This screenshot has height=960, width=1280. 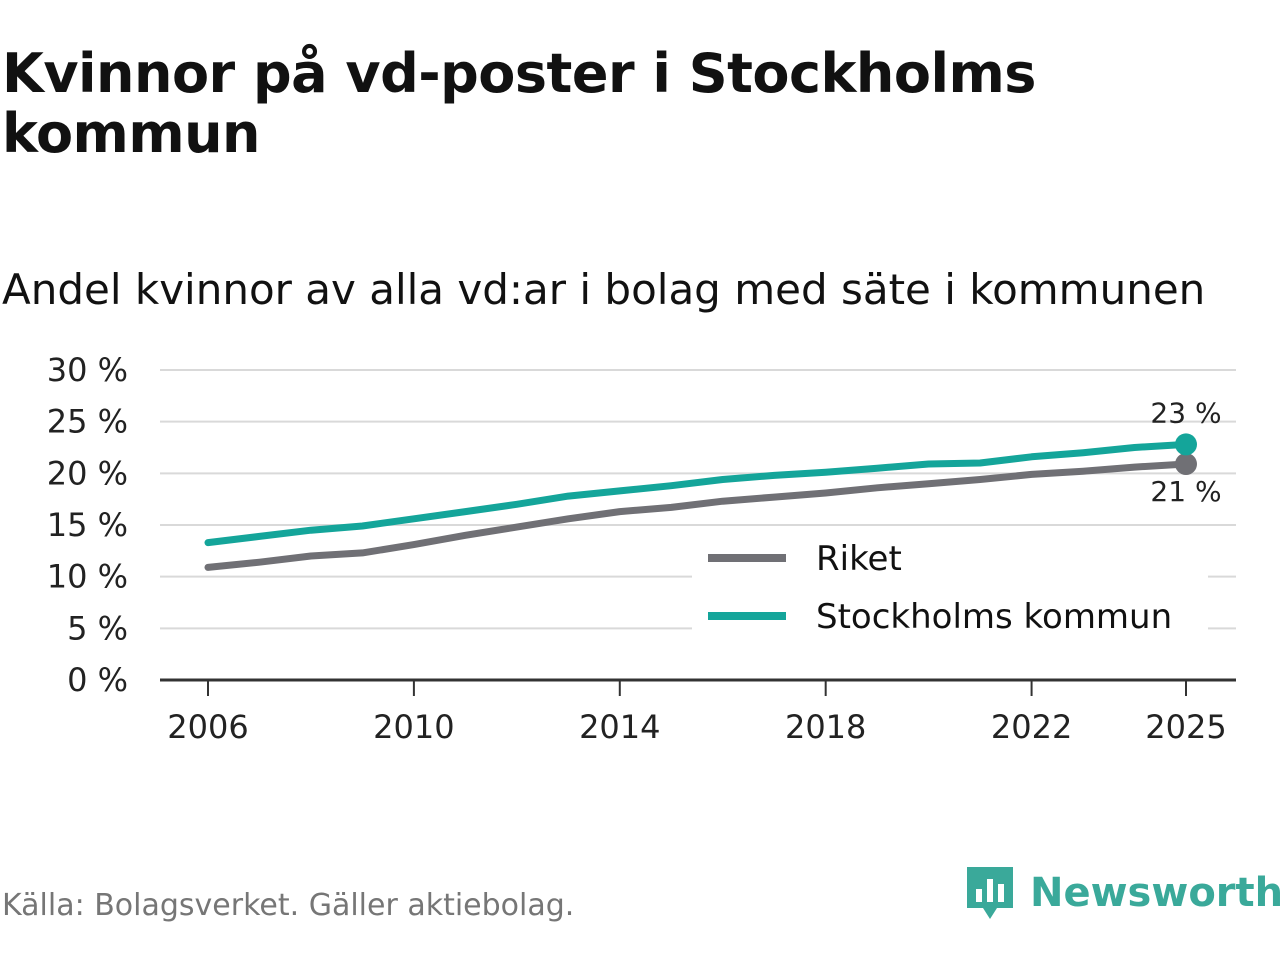 I want to click on newsworthy-logo-icon, so click(x=990, y=893).